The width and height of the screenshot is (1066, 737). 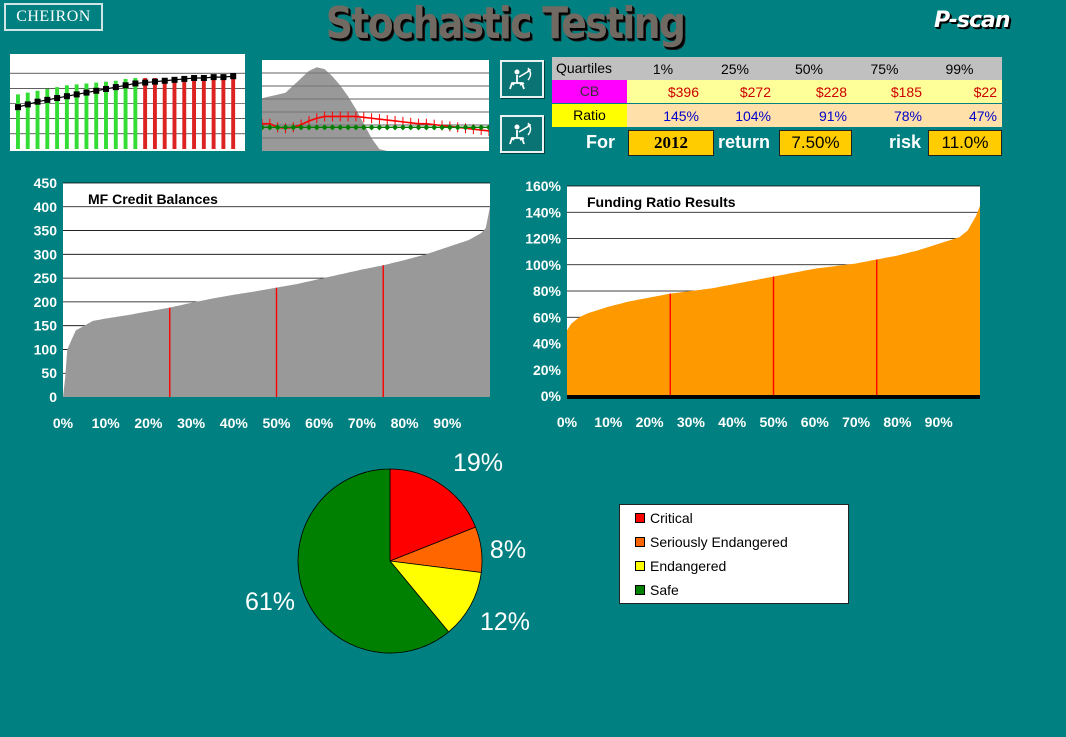 I want to click on ratio-value: 104%, so click(x=753, y=116).